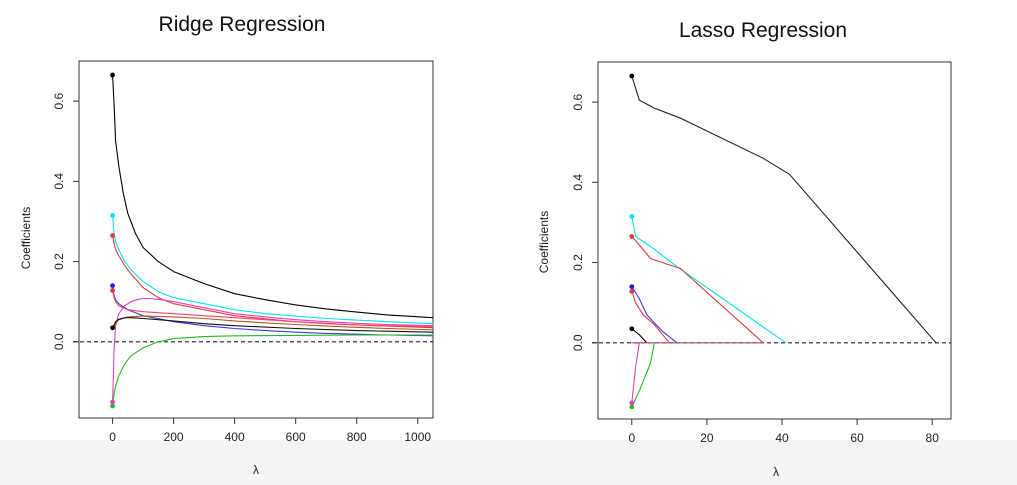 The image size is (1017, 485). I want to click on lasso-title: Lasso Regression, so click(763, 30).